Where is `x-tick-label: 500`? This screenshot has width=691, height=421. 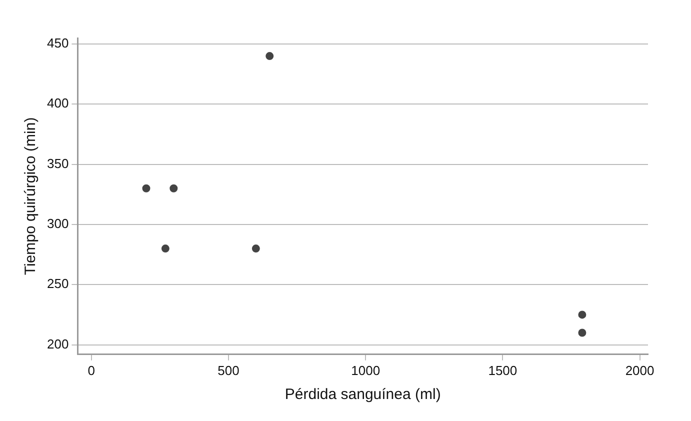
x-tick-label: 500 is located at coordinates (229, 370).